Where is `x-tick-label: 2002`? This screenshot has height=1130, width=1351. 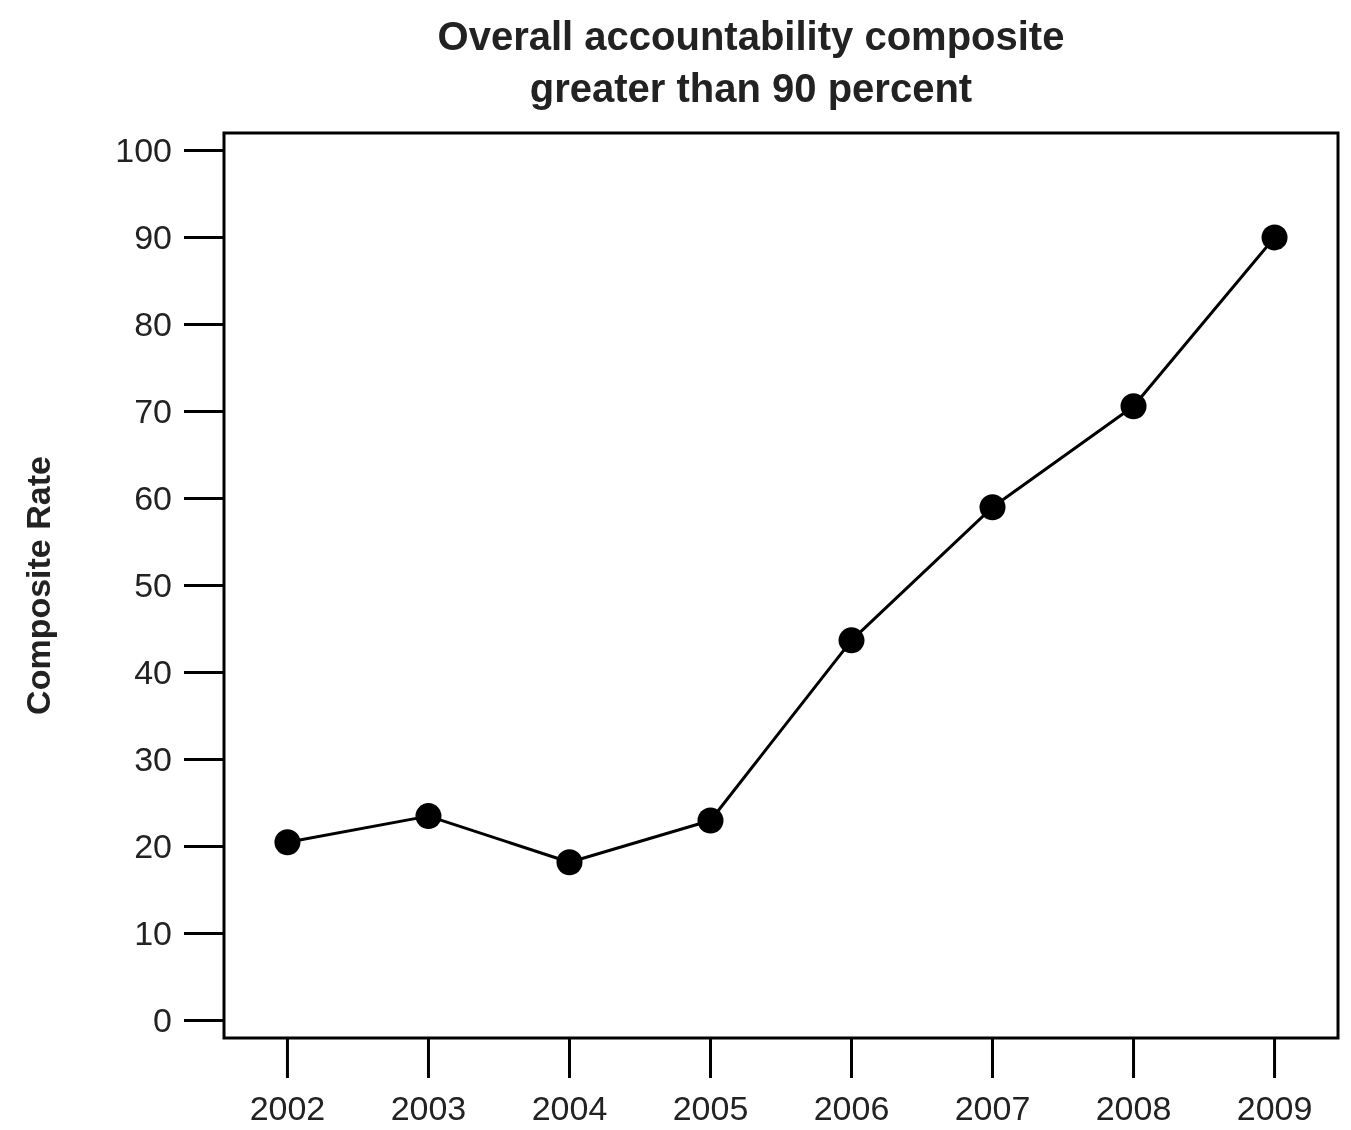
x-tick-label: 2002 is located at coordinates (287, 1108).